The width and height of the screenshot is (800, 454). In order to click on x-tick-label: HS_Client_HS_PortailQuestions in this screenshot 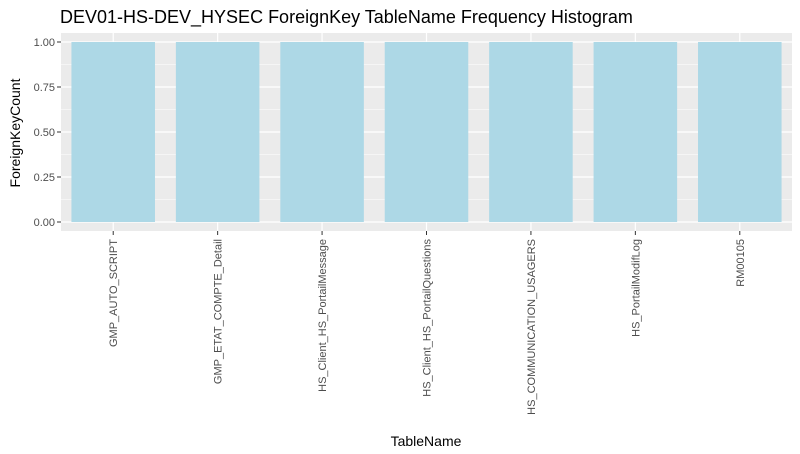, I will do `click(428, 318)`.